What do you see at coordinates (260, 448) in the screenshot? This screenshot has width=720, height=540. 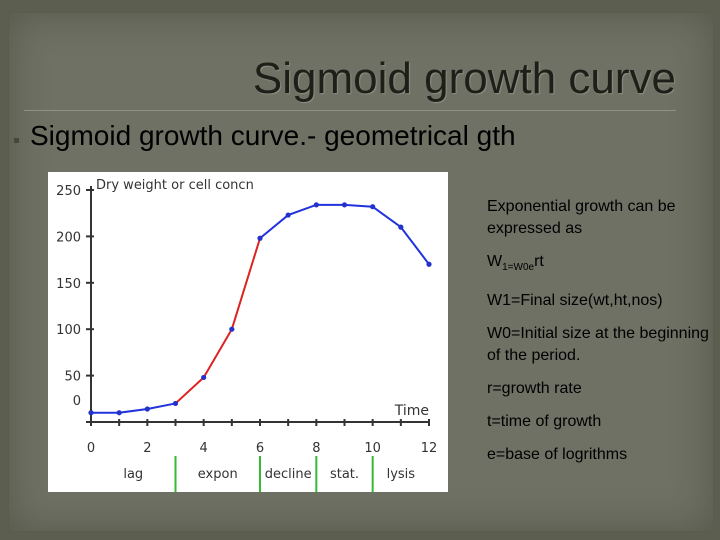 I see `x-tick-label: 6` at bounding box center [260, 448].